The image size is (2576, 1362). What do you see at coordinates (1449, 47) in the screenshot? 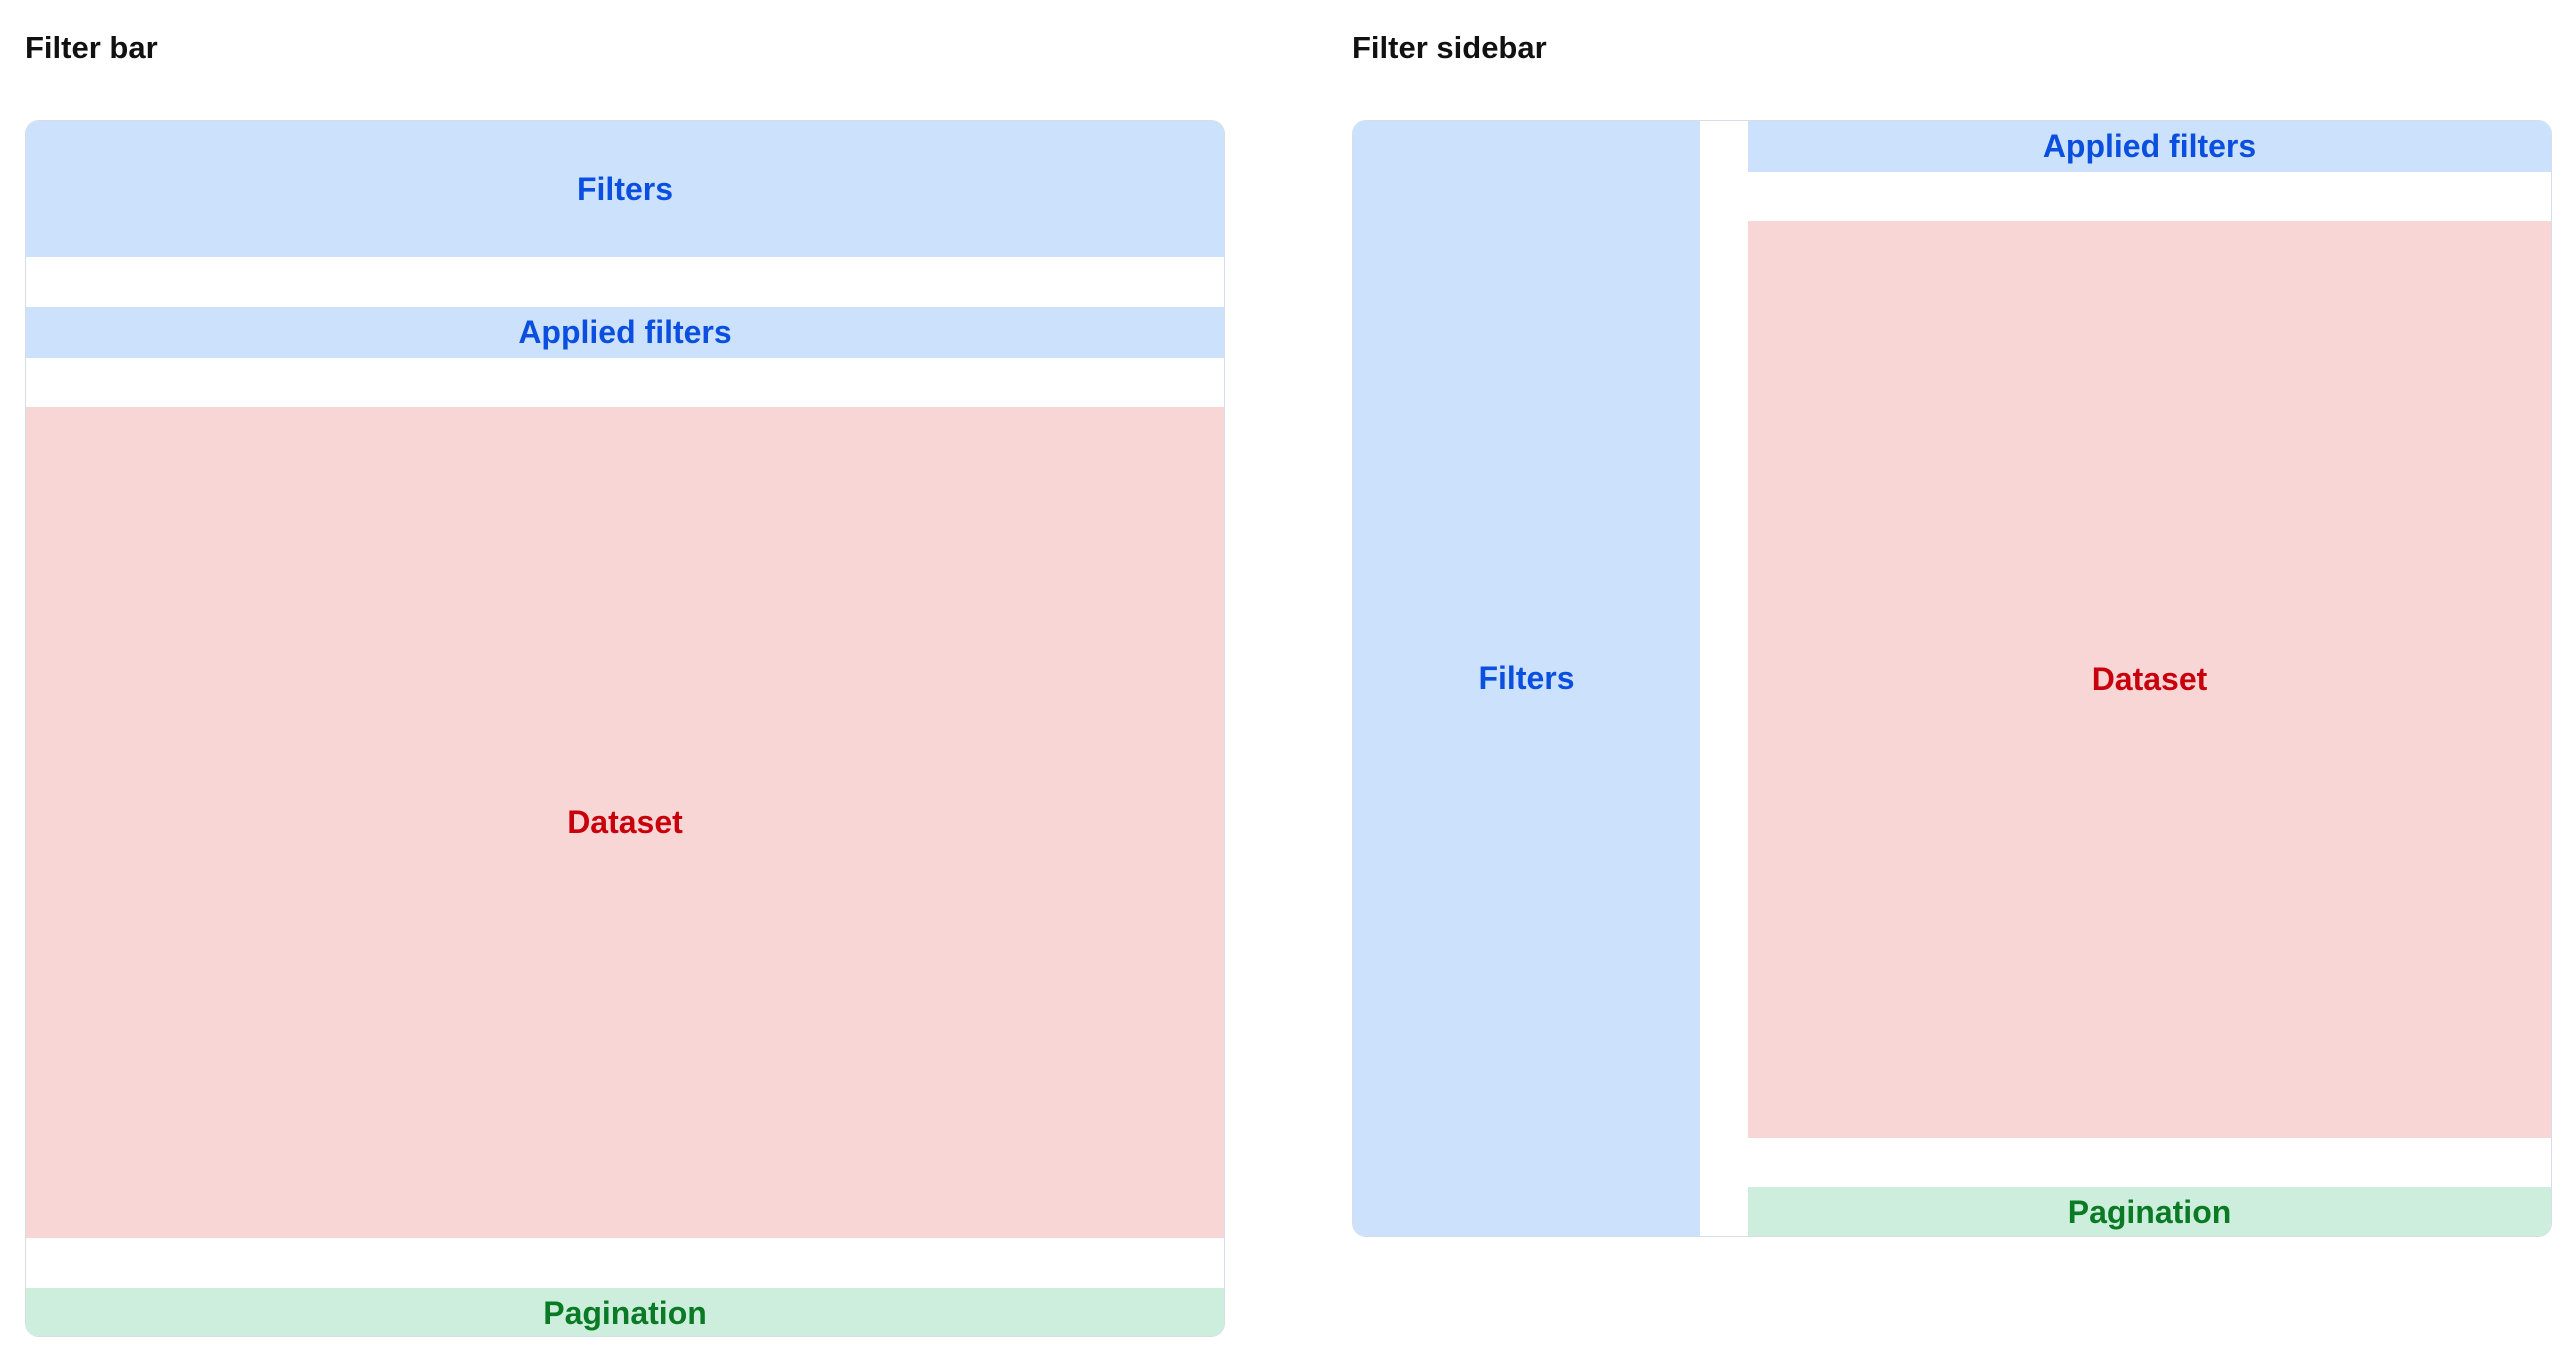
I see `filter-sidebar-title: Filter sidebar` at bounding box center [1449, 47].